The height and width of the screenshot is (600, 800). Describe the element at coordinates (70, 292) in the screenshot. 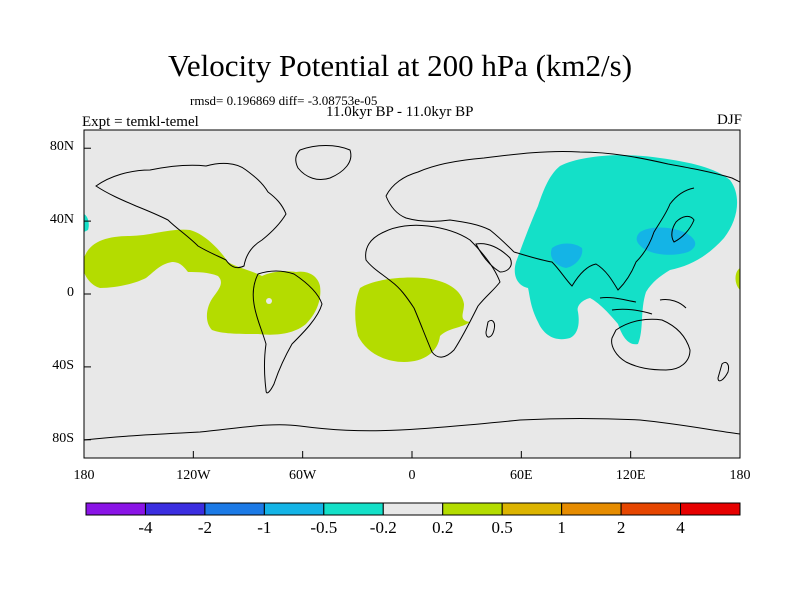

I see `lat-tick-label: 0` at that location.